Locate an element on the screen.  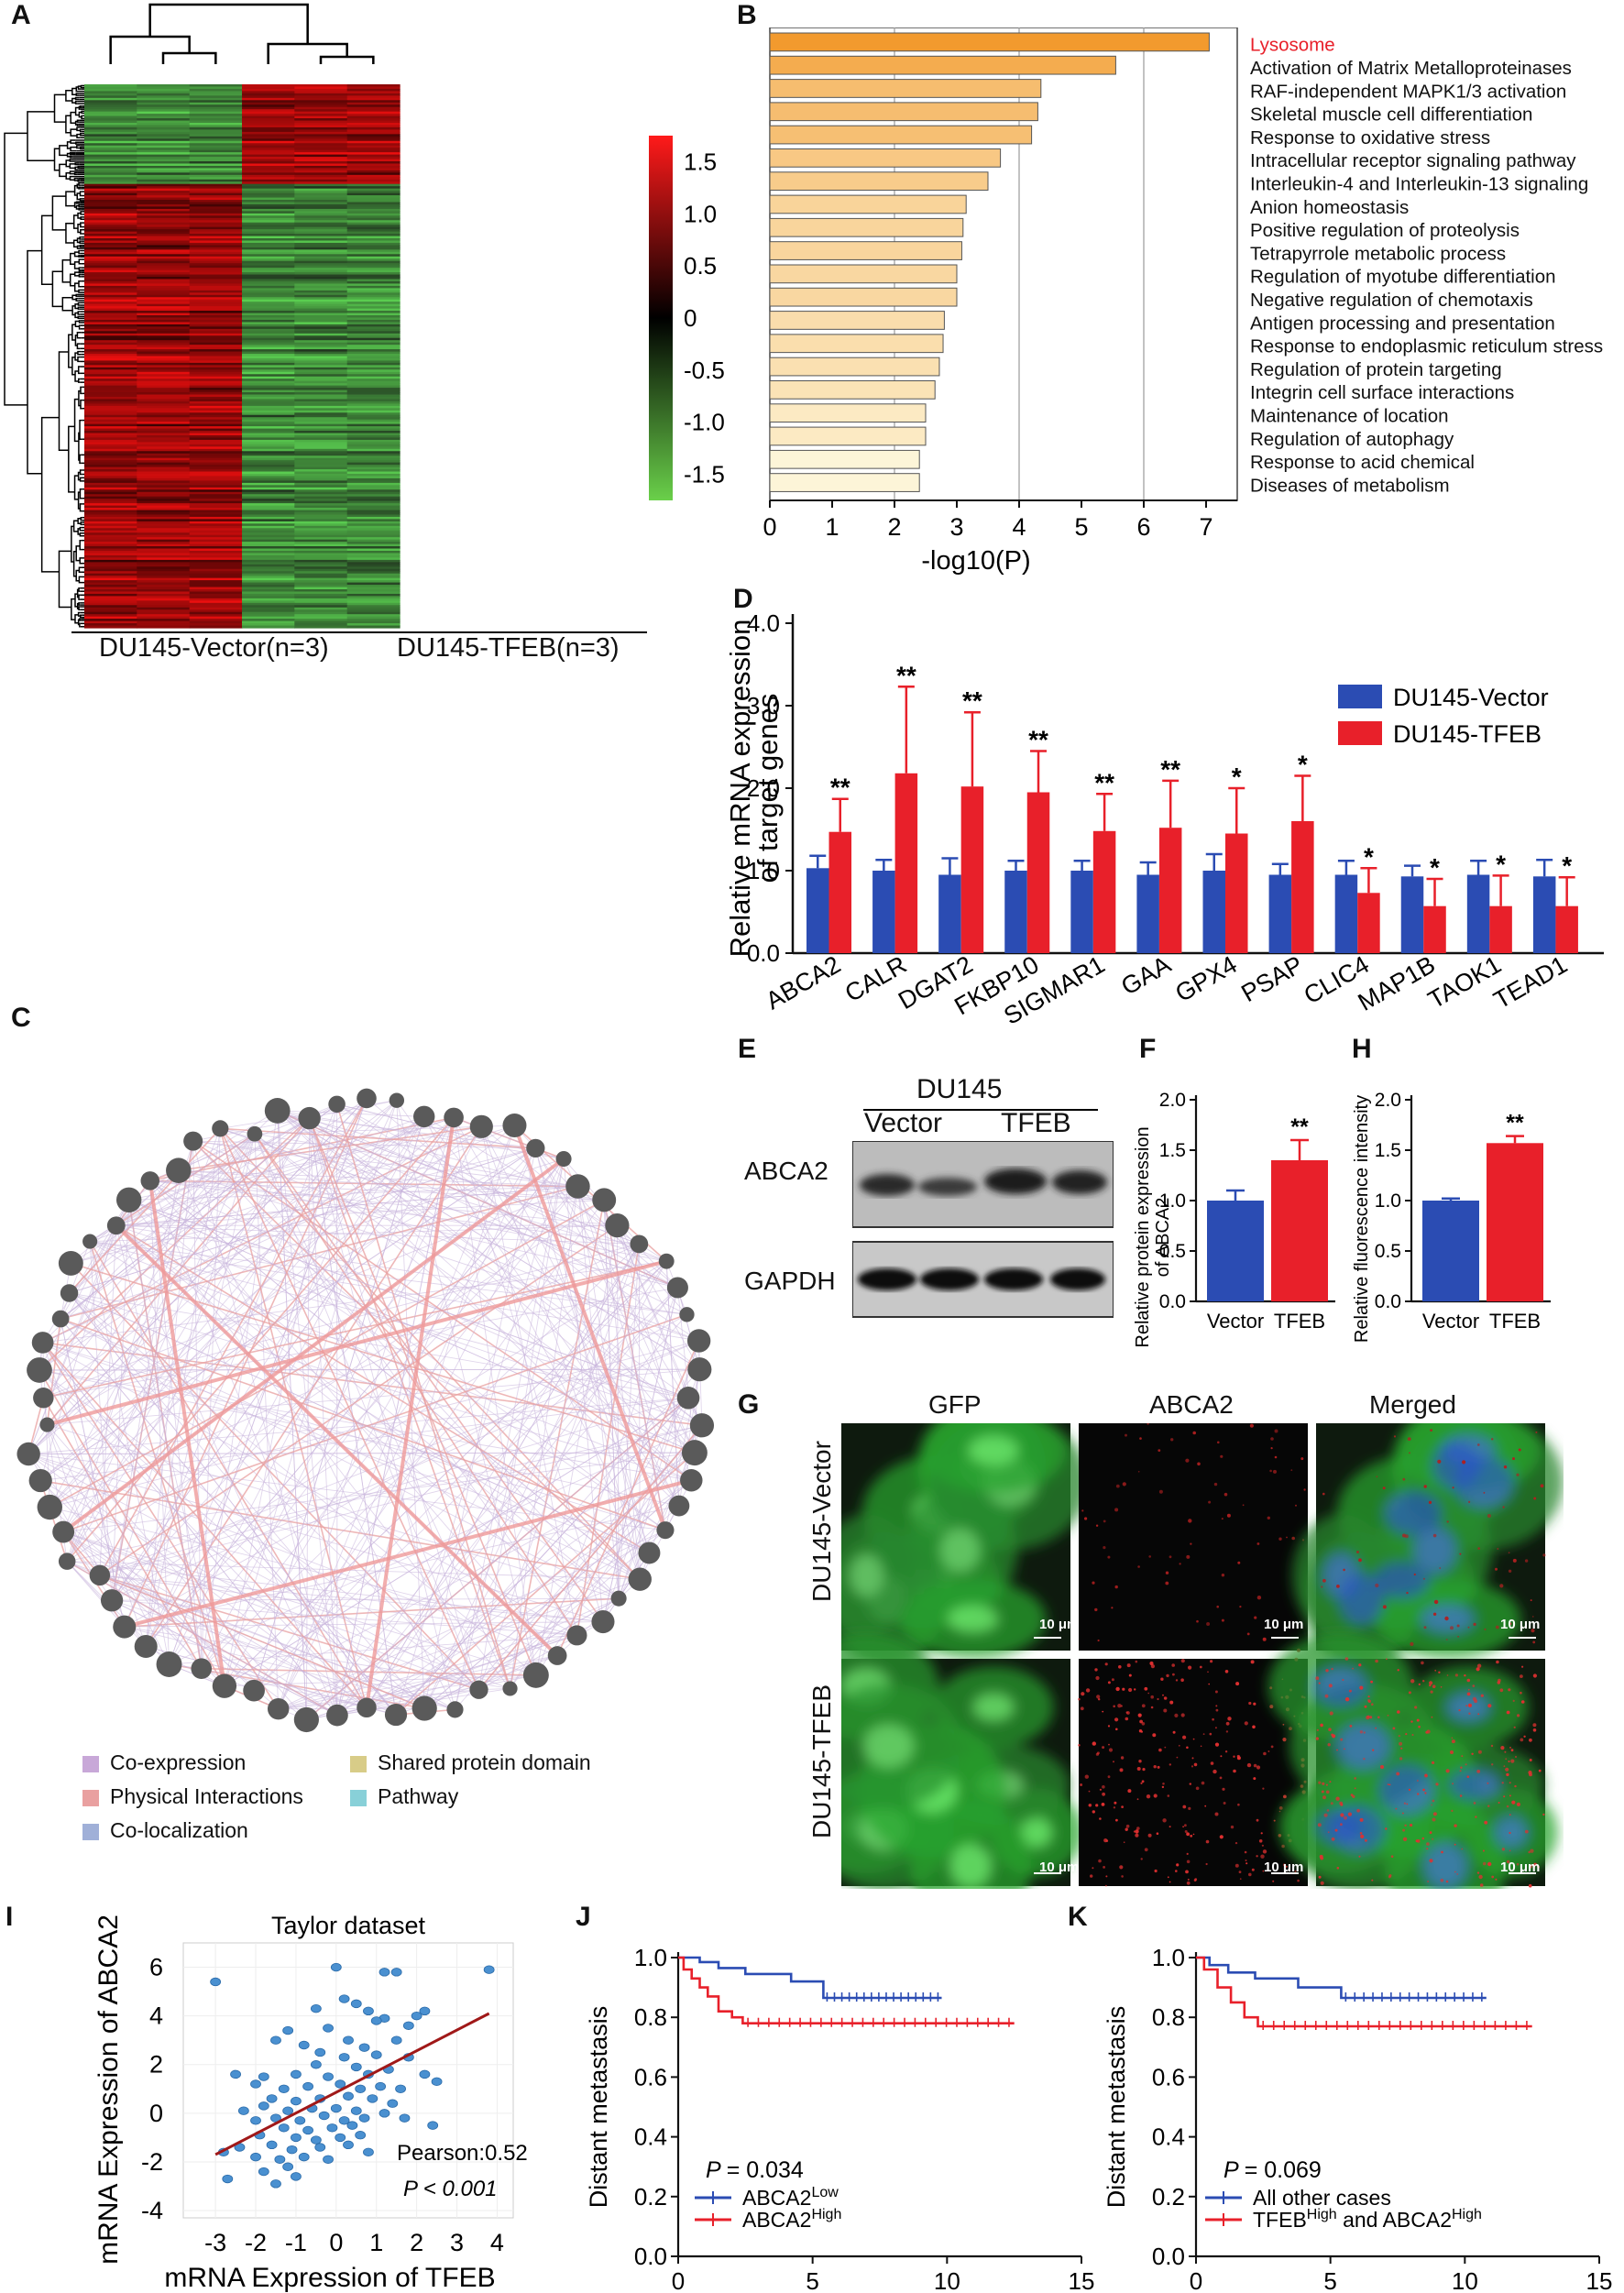
micrograph is located at coordinates (962, 1760).